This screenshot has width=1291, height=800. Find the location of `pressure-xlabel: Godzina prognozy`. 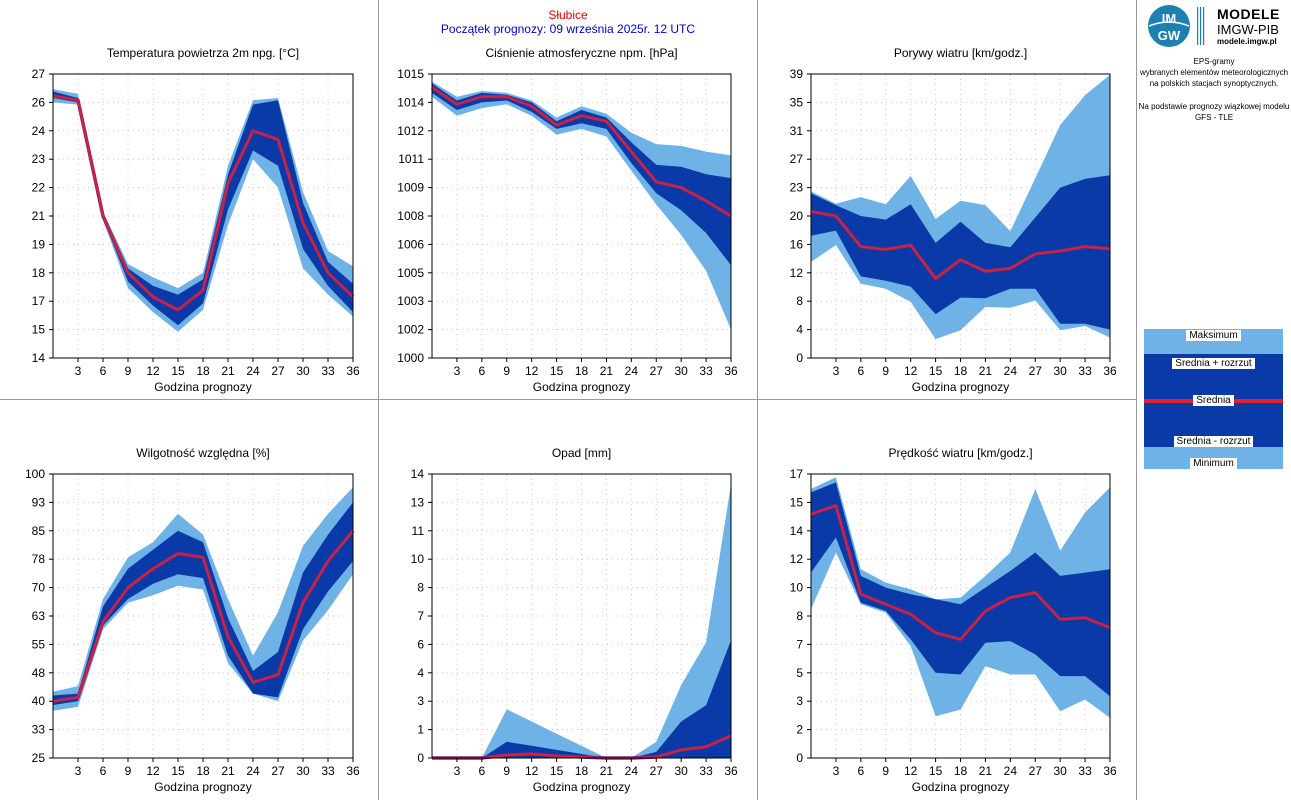

pressure-xlabel: Godzina prognozy is located at coordinates (581, 387).